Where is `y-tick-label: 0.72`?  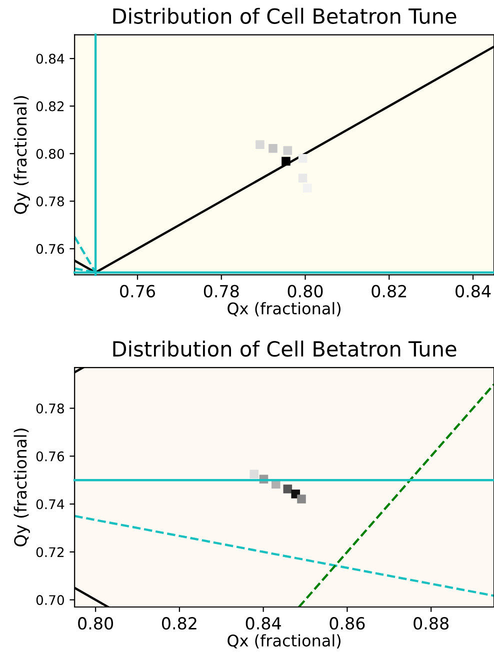
y-tick-label: 0.72 is located at coordinates (50, 552).